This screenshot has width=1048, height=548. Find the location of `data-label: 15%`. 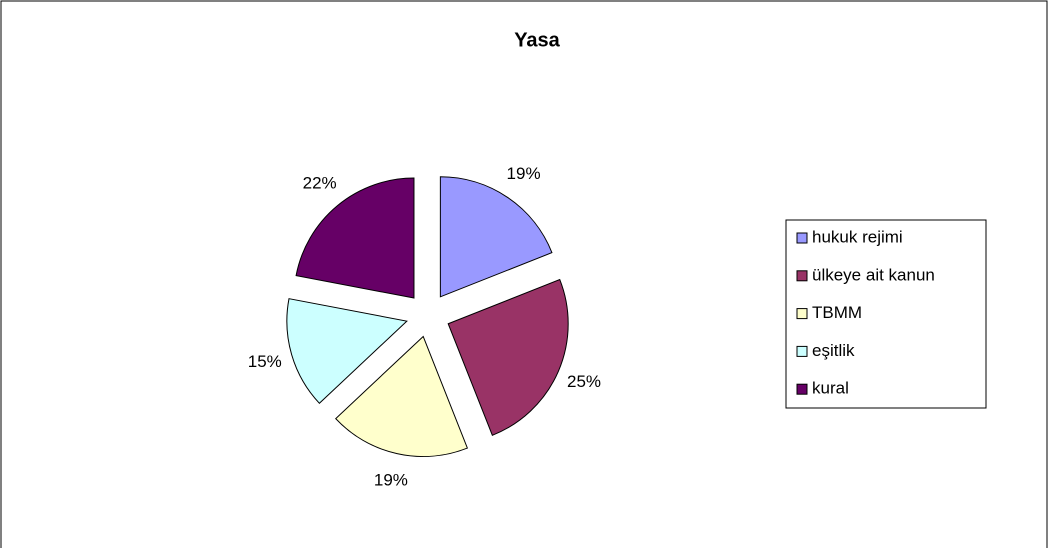

data-label: 15% is located at coordinates (265, 361).